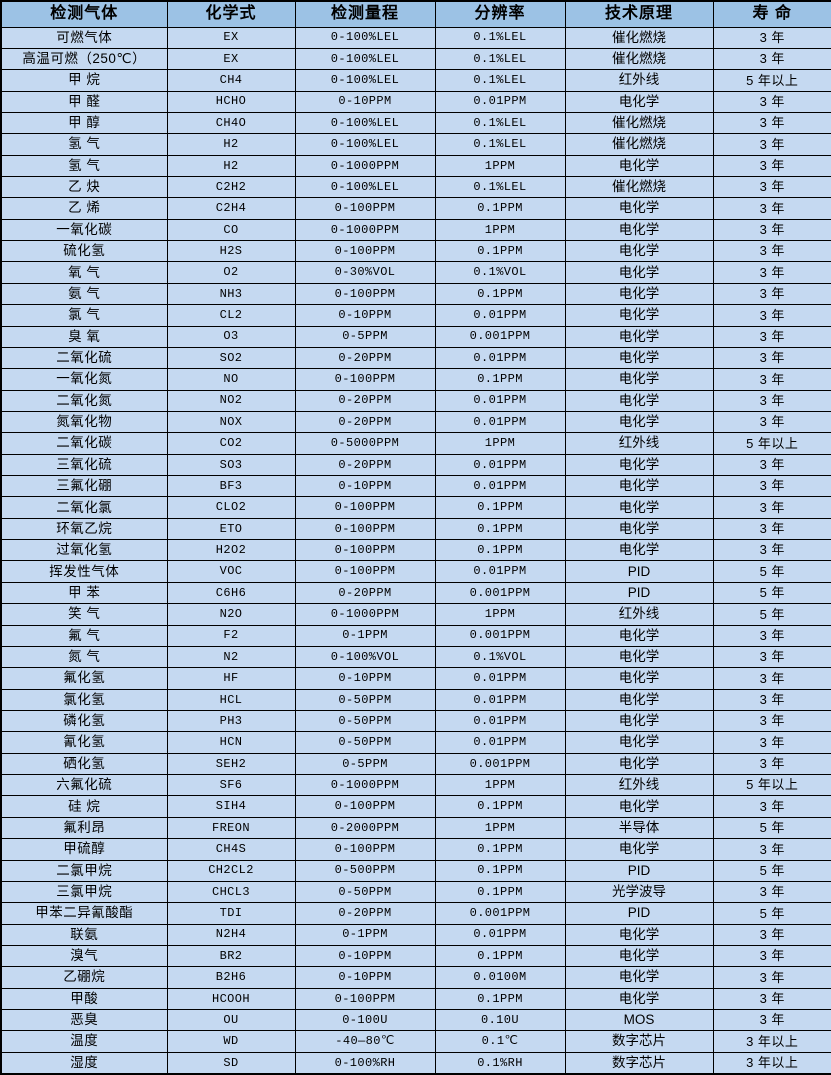  I want to click on cell-gas: 二氯甲烷, so click(84, 870).